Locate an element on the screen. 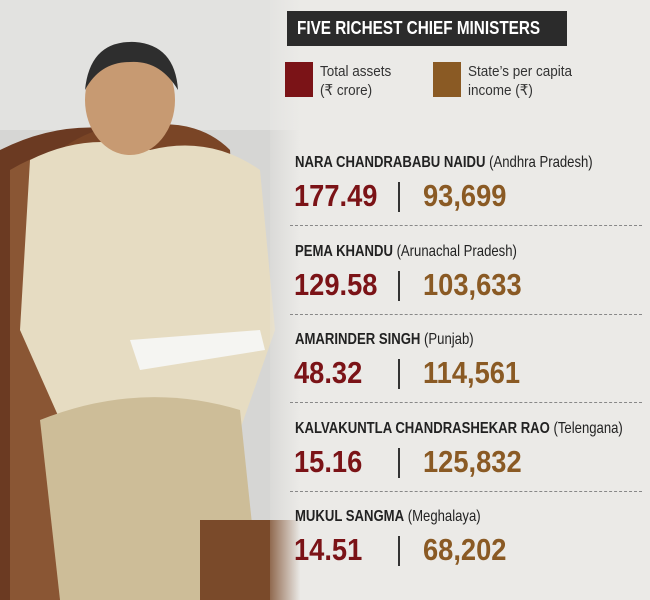 This screenshot has width=650, height=600. legend-label: income (₹) is located at coordinates (500, 90).